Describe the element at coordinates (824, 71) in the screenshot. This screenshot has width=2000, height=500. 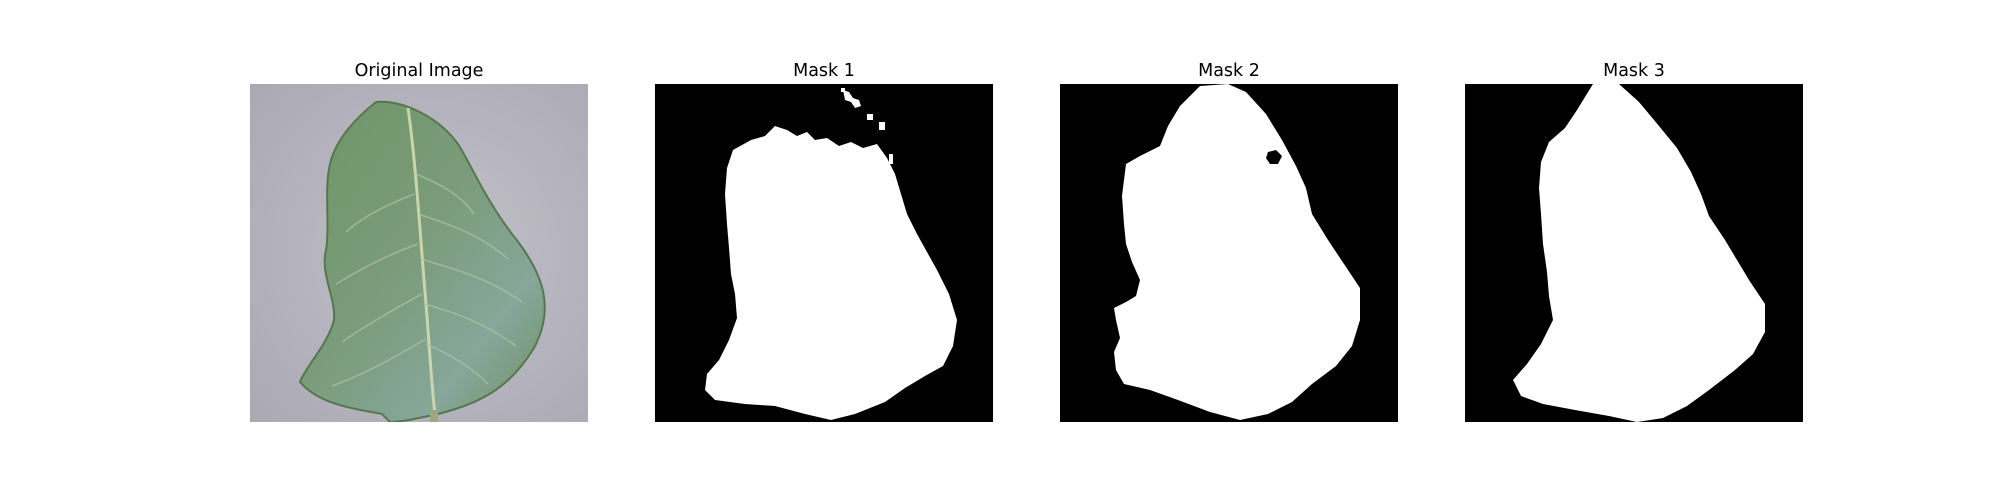
I see `panel-title: Mask 1` at that location.